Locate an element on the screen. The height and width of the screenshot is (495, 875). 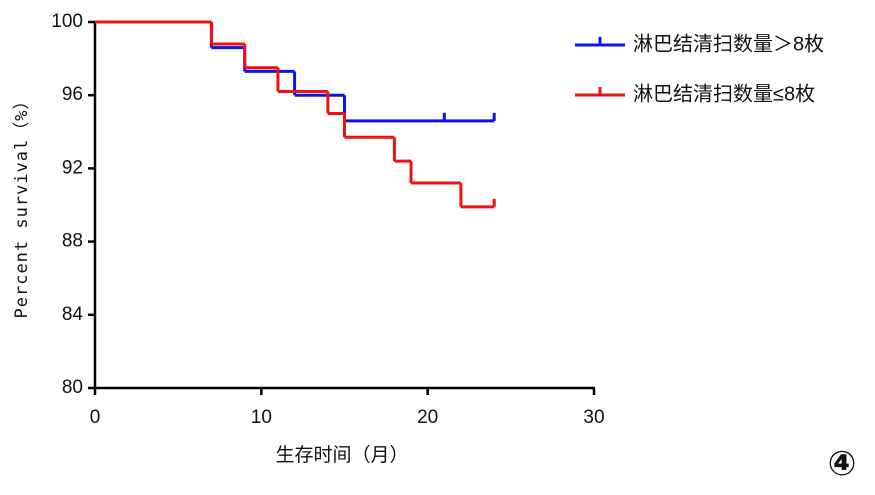
legend-label: 淋巴结清扫数量＞8枚 is located at coordinates (728, 43).